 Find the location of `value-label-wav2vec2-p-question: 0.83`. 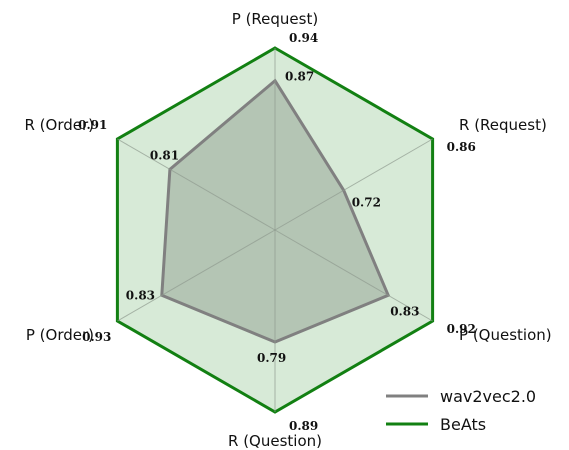

value-label-wav2vec2-p-question: 0.83 is located at coordinates (404, 311).